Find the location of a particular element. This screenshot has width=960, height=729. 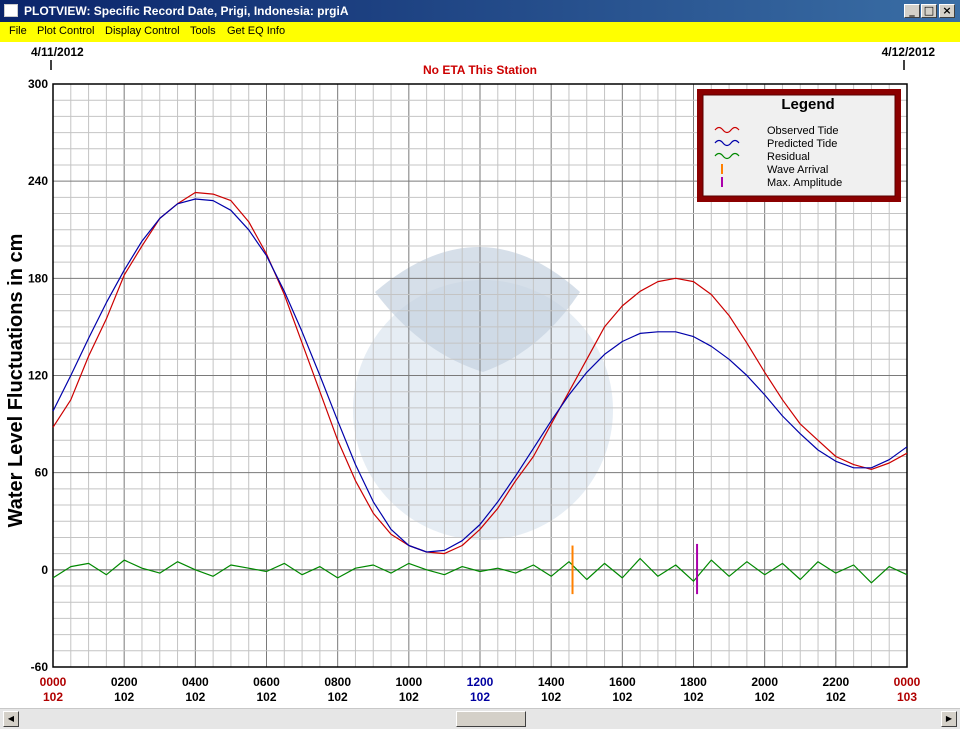

x-tick-label-time: 2200 is located at coordinates (835, 682).